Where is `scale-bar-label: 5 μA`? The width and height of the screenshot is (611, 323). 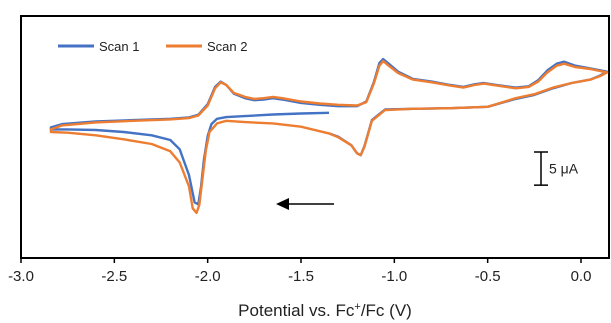 scale-bar-label: 5 μA is located at coordinates (564, 169).